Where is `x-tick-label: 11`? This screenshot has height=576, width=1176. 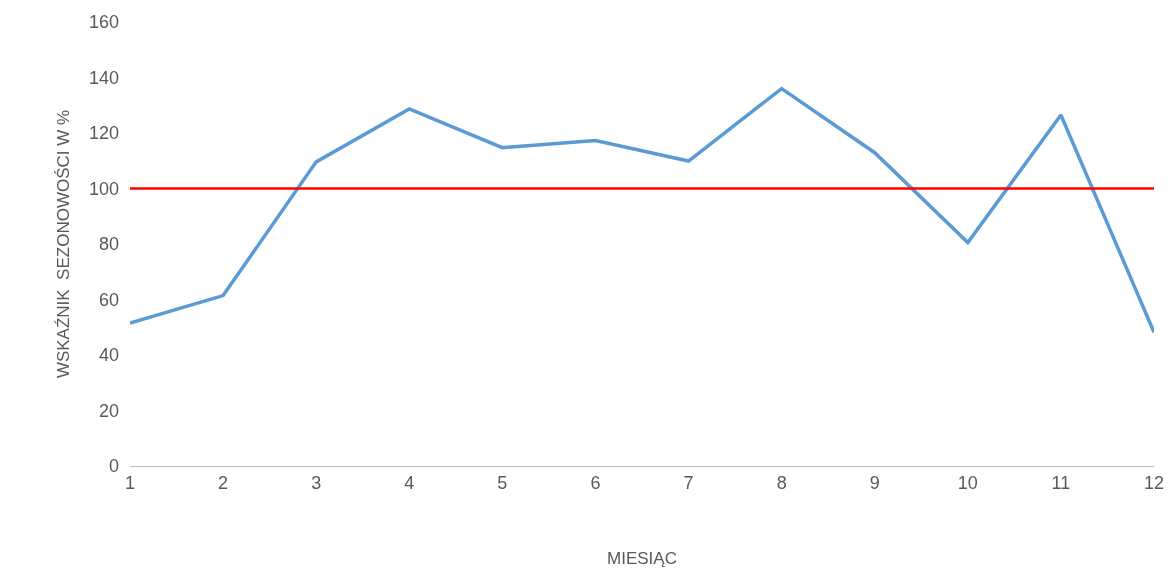
x-tick-label: 11 is located at coordinates (1061, 482).